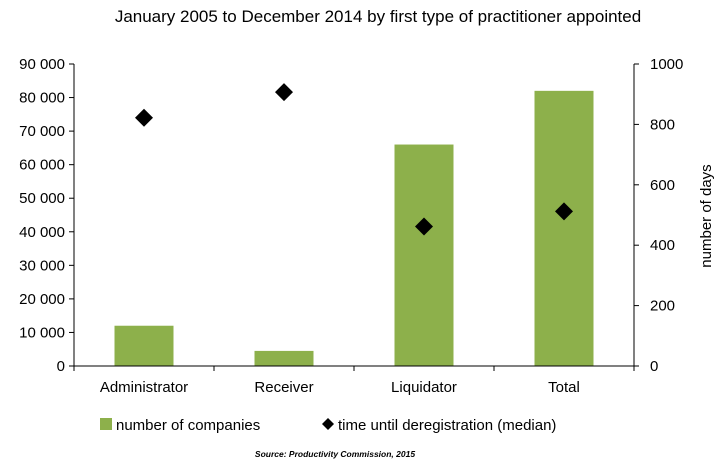  I want to click on right-axis-title: number of days, so click(706, 215).